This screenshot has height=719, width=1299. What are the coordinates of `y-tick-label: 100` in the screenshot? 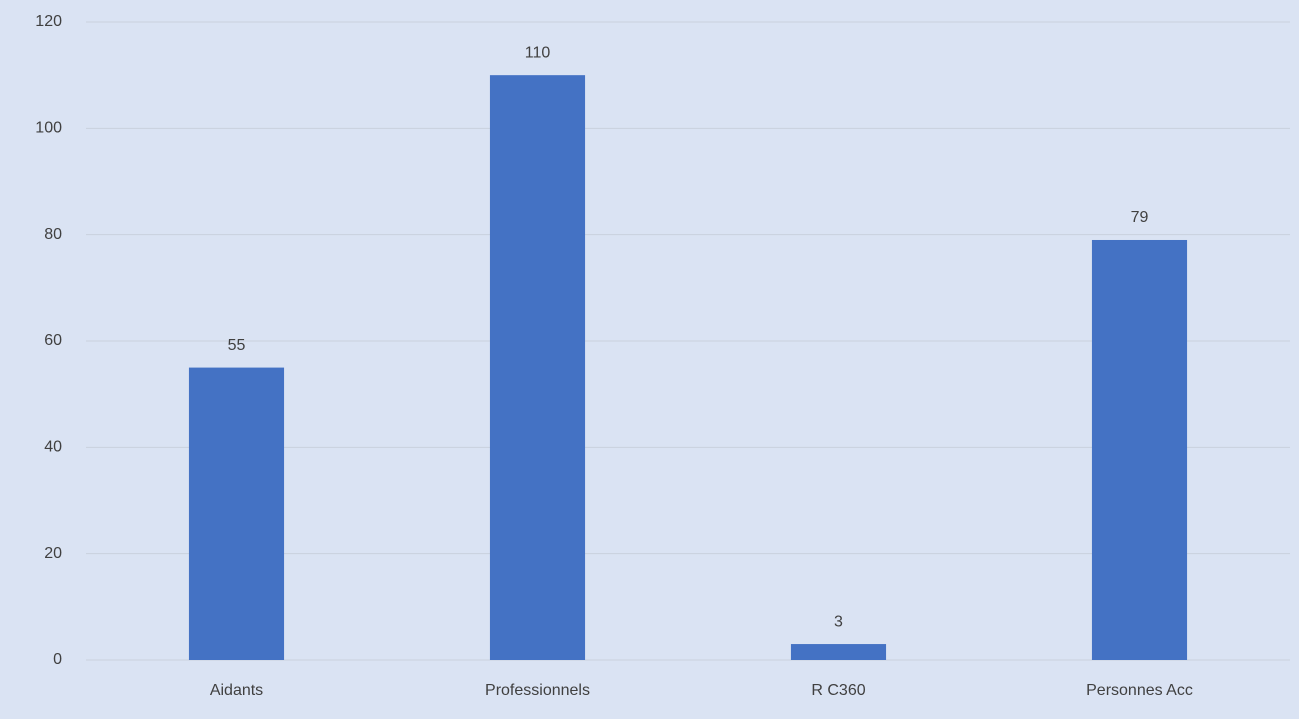 It's located at (48, 128).